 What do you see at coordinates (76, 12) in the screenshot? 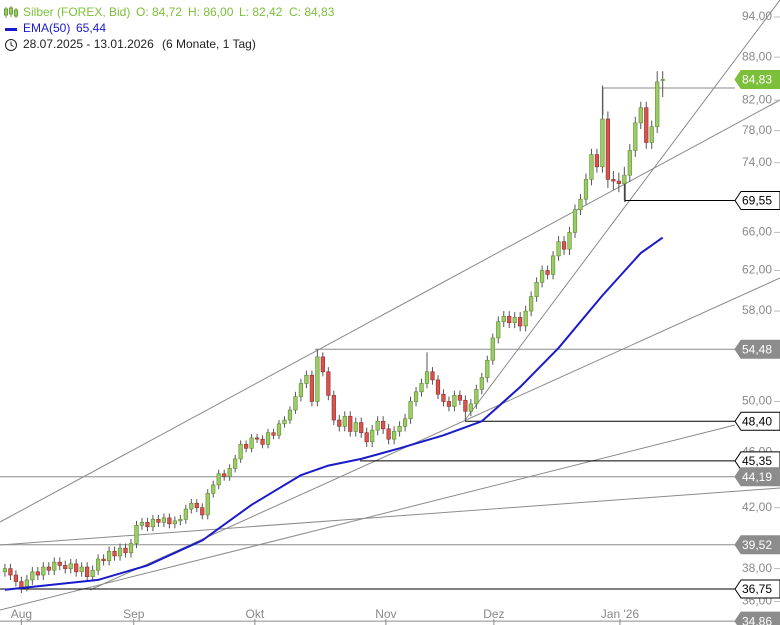
I see `instrument-title: Silber (FOREX, Bid)` at bounding box center [76, 12].